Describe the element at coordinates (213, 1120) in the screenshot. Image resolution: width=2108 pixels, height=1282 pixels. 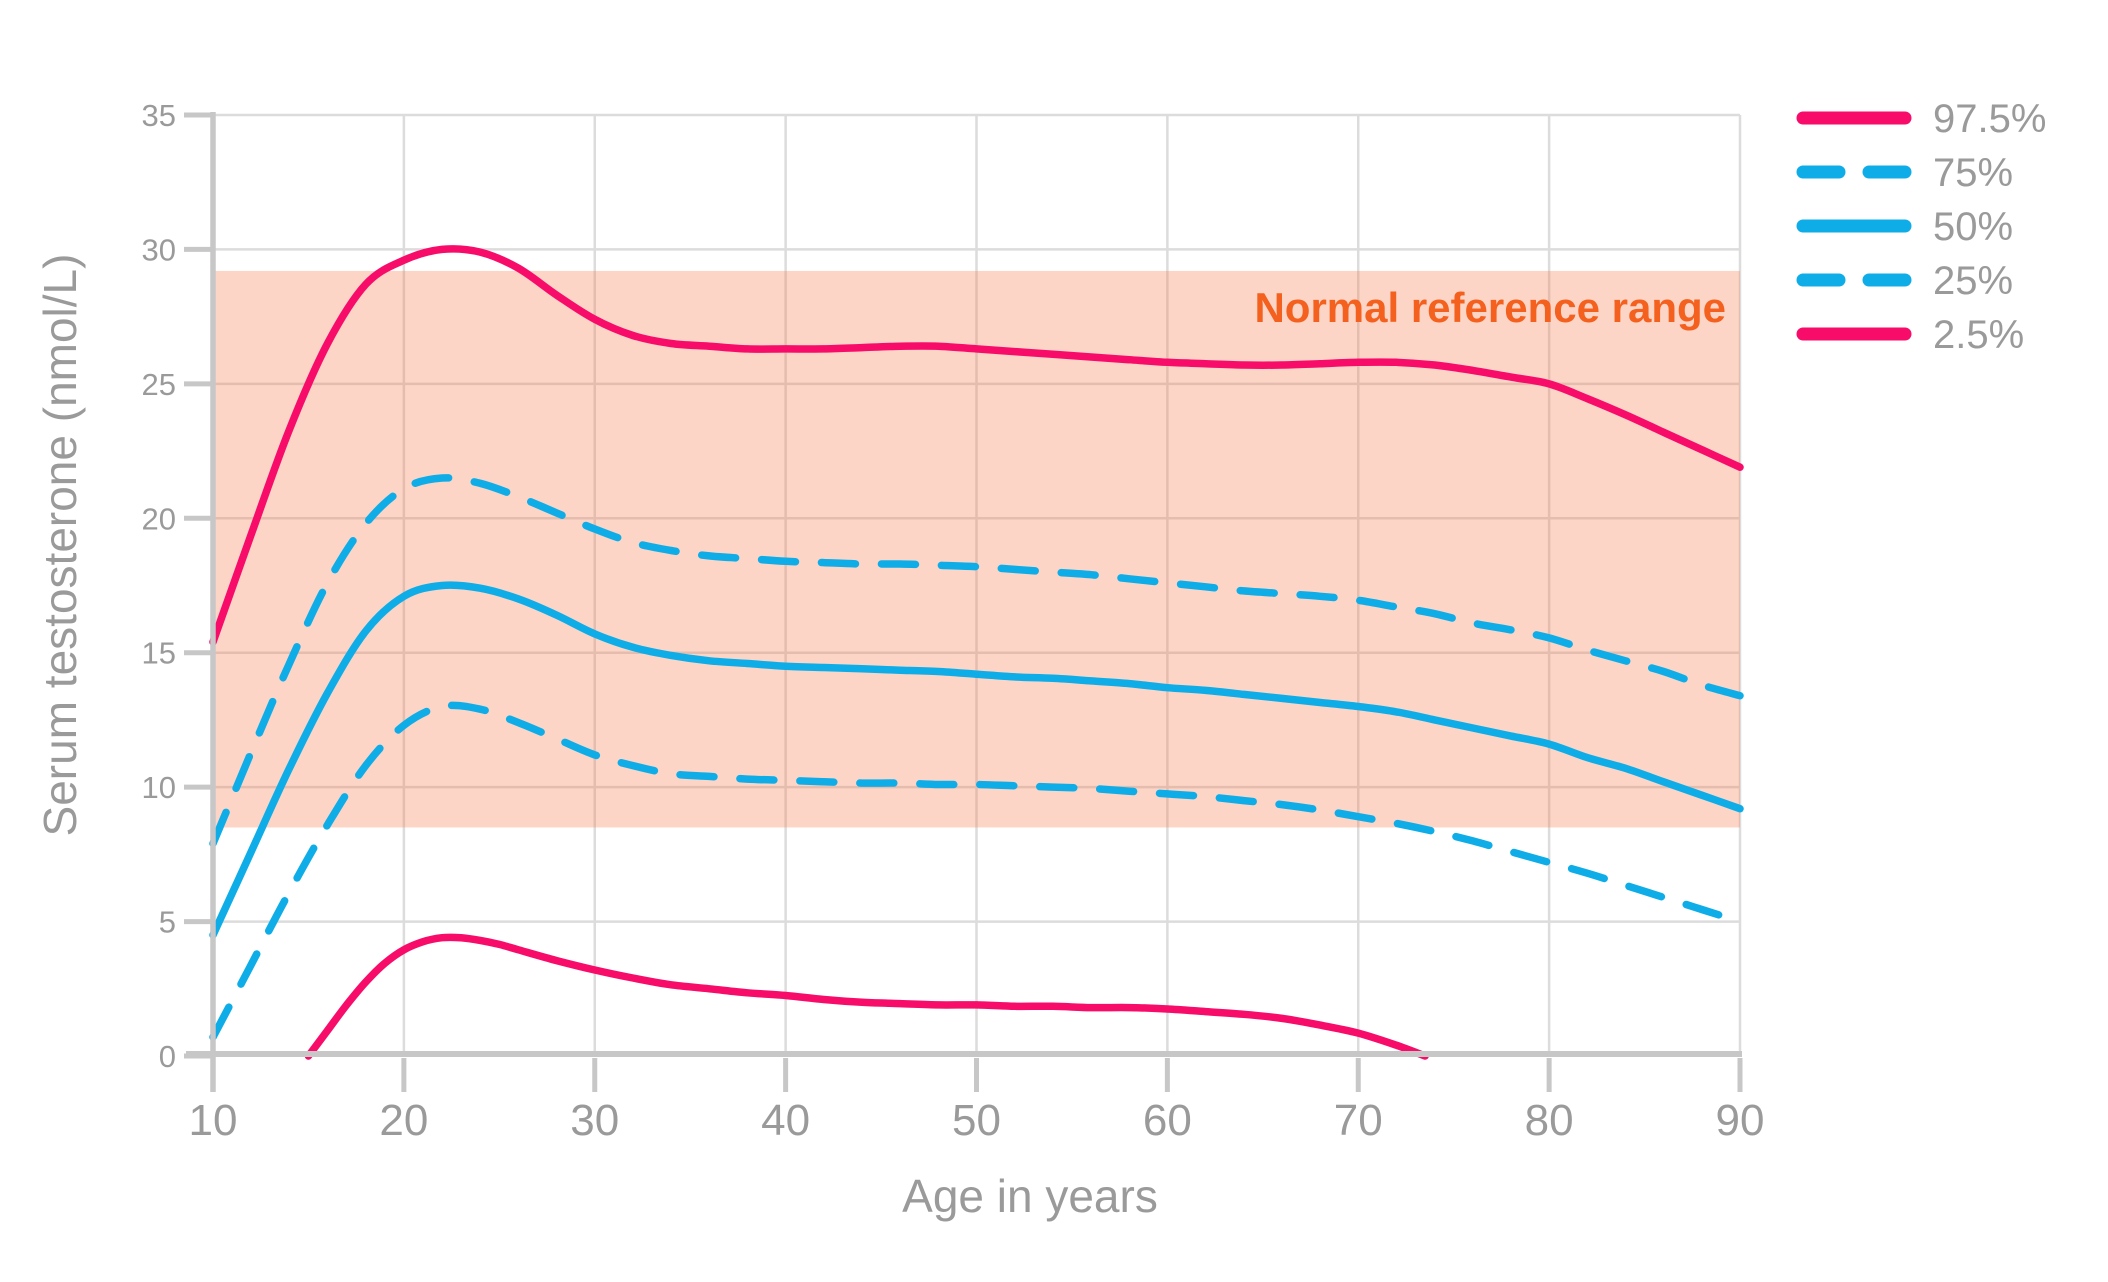
I see `x-tick-label: 10` at that location.